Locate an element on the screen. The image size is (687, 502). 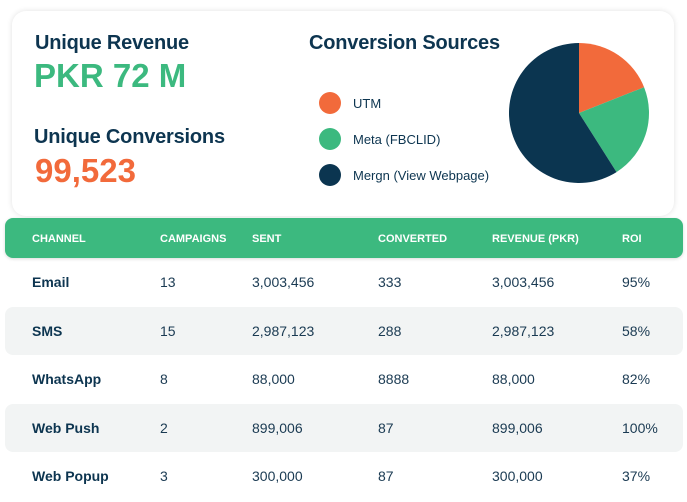
campaigns-cell: 15 is located at coordinates (168, 330).